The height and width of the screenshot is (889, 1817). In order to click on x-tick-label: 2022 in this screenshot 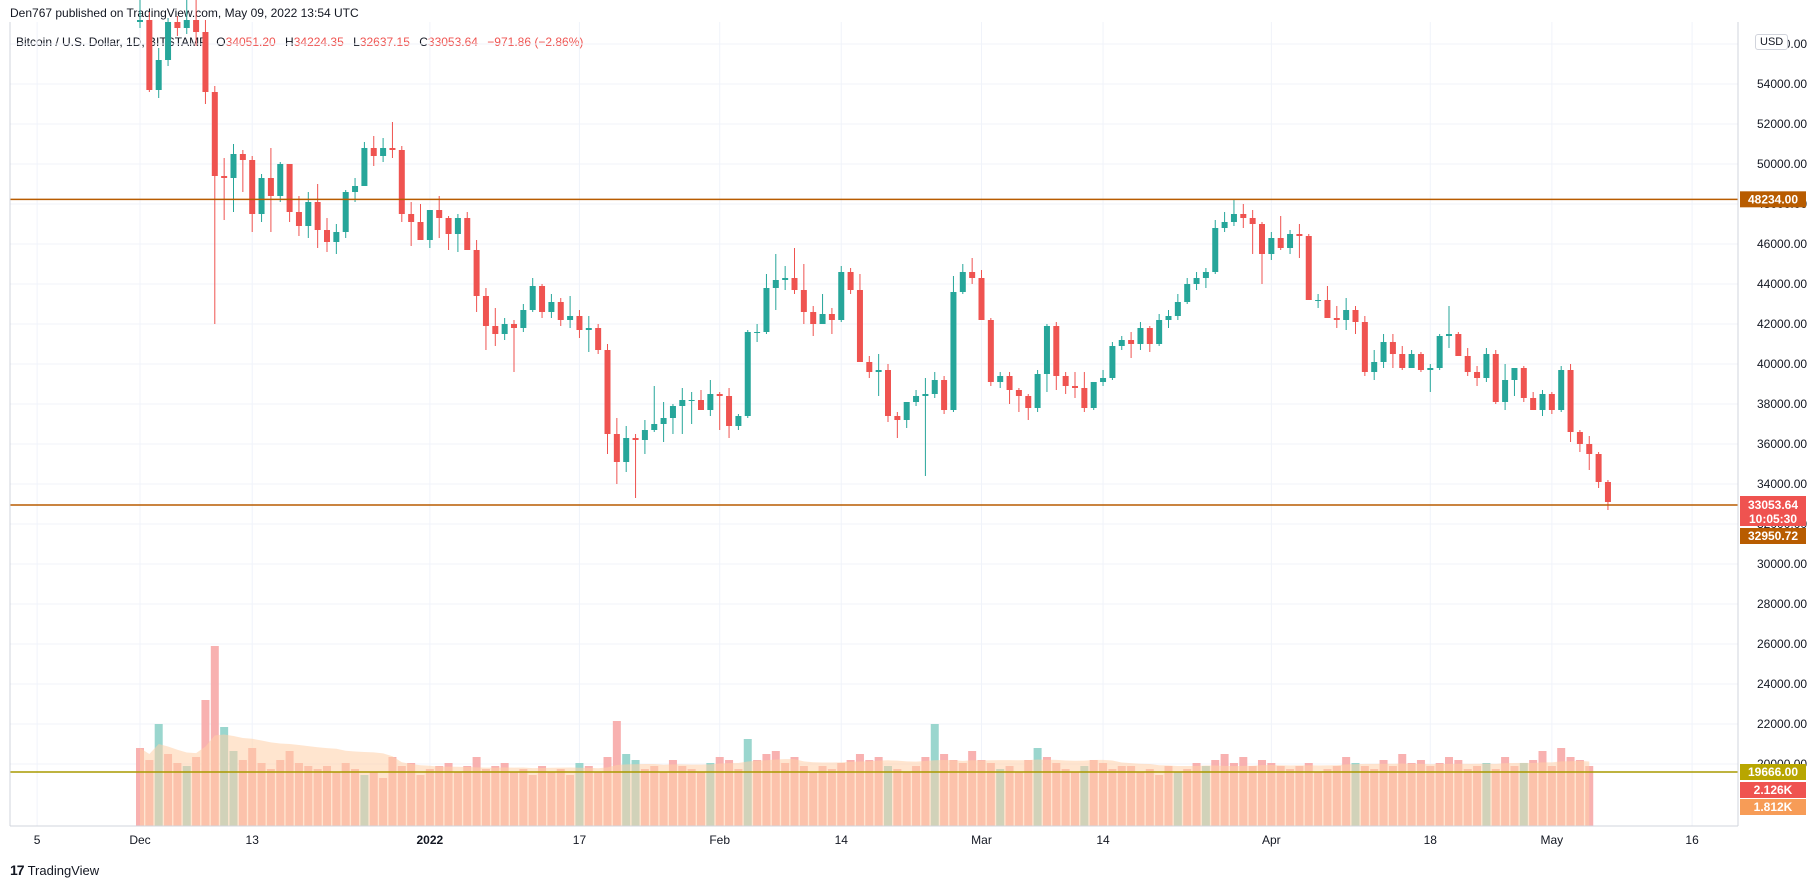, I will do `click(429, 840)`.